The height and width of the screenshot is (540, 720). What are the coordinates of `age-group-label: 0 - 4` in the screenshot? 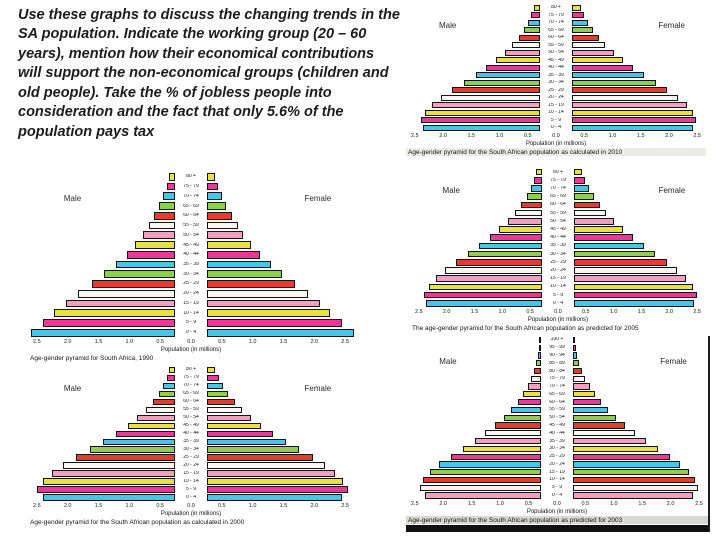 It's located at (557, 303).